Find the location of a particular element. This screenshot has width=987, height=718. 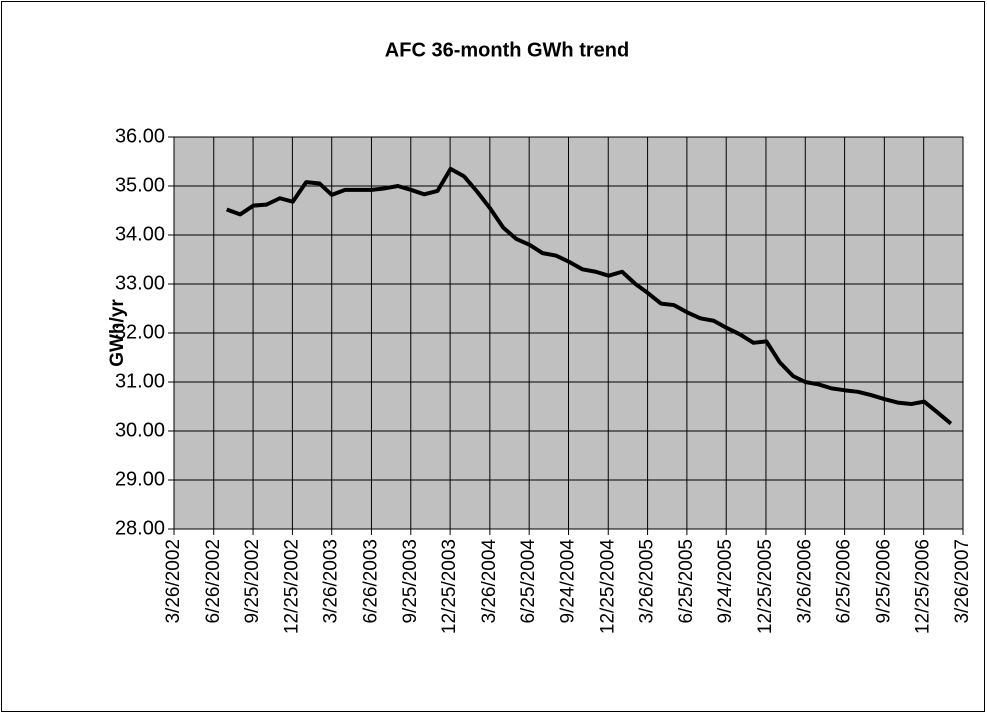

y-tick-label: 36.00 is located at coordinates (140, 136).